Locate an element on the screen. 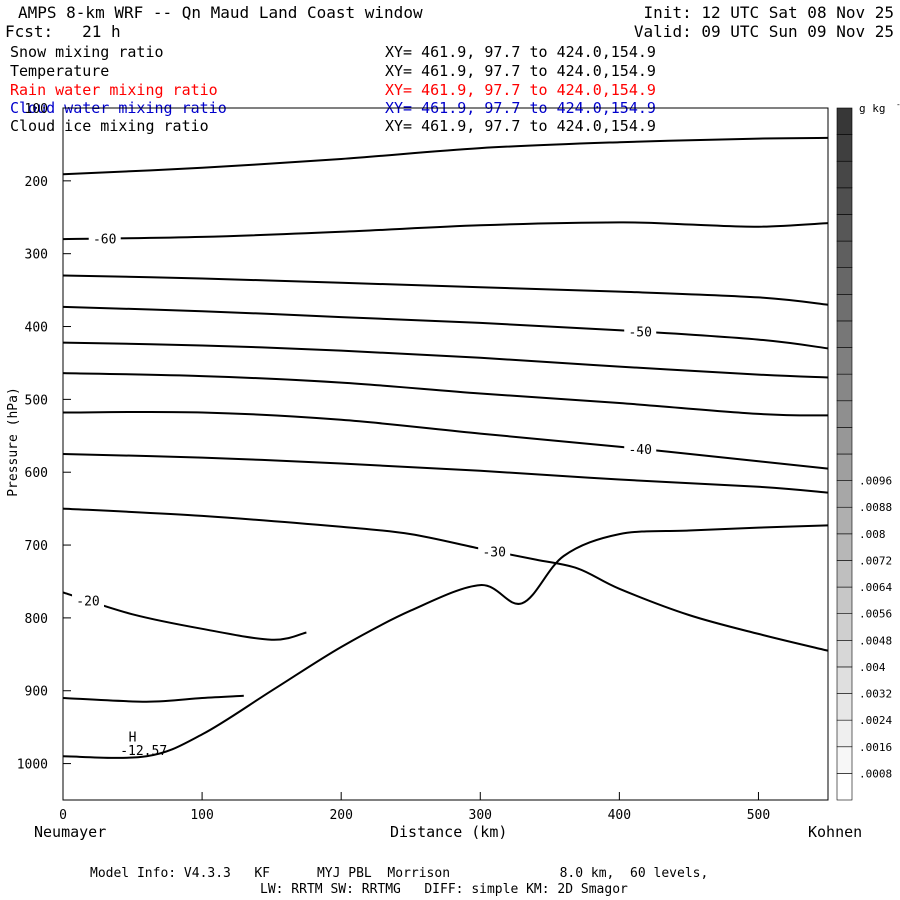 The image size is (900, 900). annotations: H-12.57 is located at coordinates (143, 745).